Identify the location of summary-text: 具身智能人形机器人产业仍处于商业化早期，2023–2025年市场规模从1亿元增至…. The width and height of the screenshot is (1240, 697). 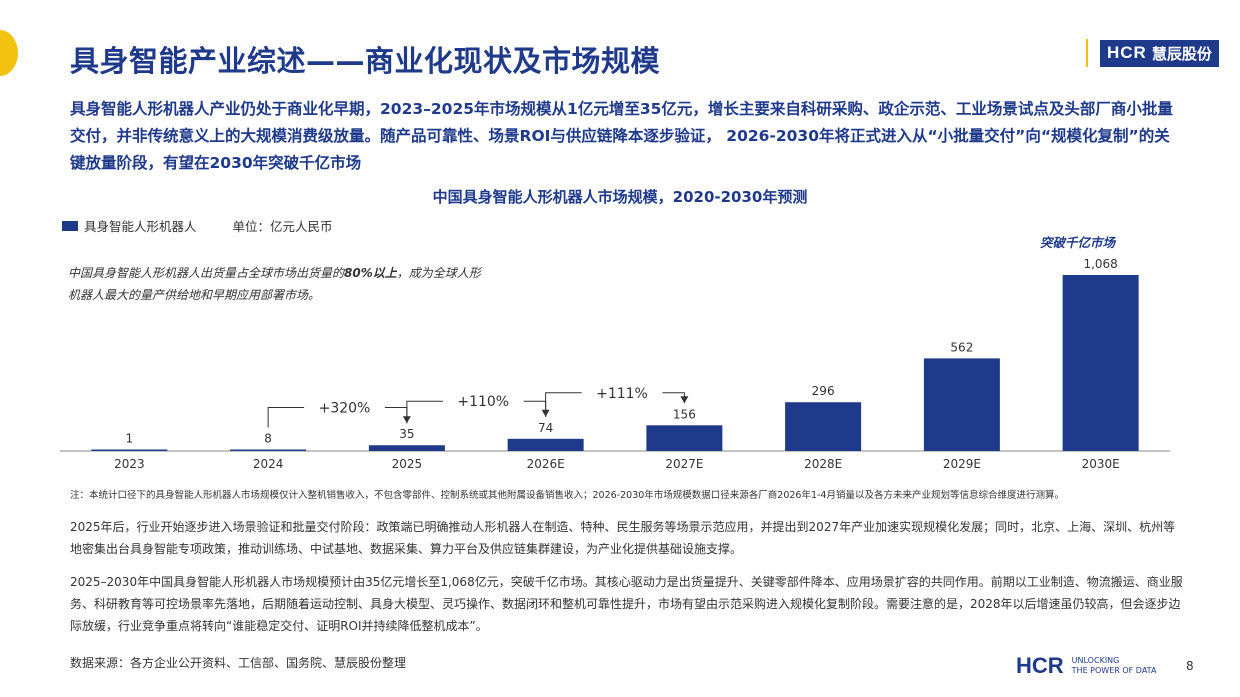
(621, 136).